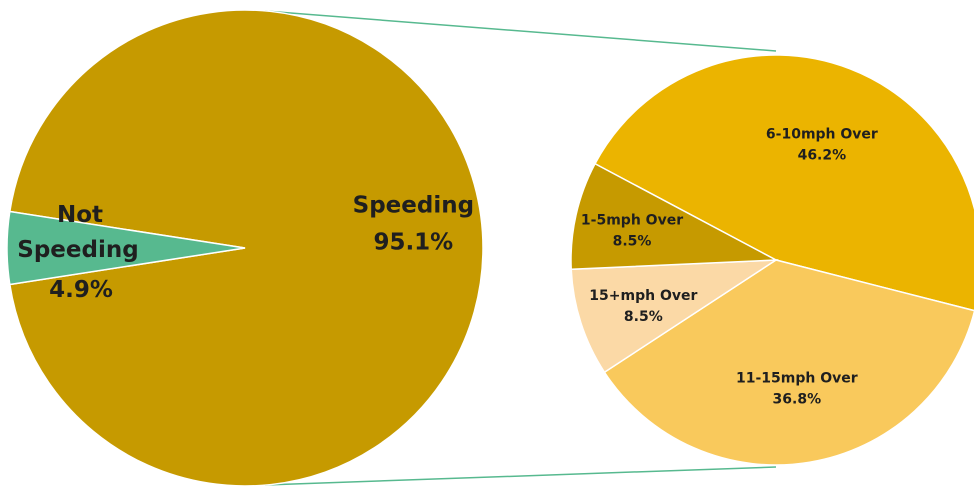 The width and height of the screenshot is (974, 487). Describe the element at coordinates (413, 205) in the screenshot. I see `label-speeding: Speeding` at that location.